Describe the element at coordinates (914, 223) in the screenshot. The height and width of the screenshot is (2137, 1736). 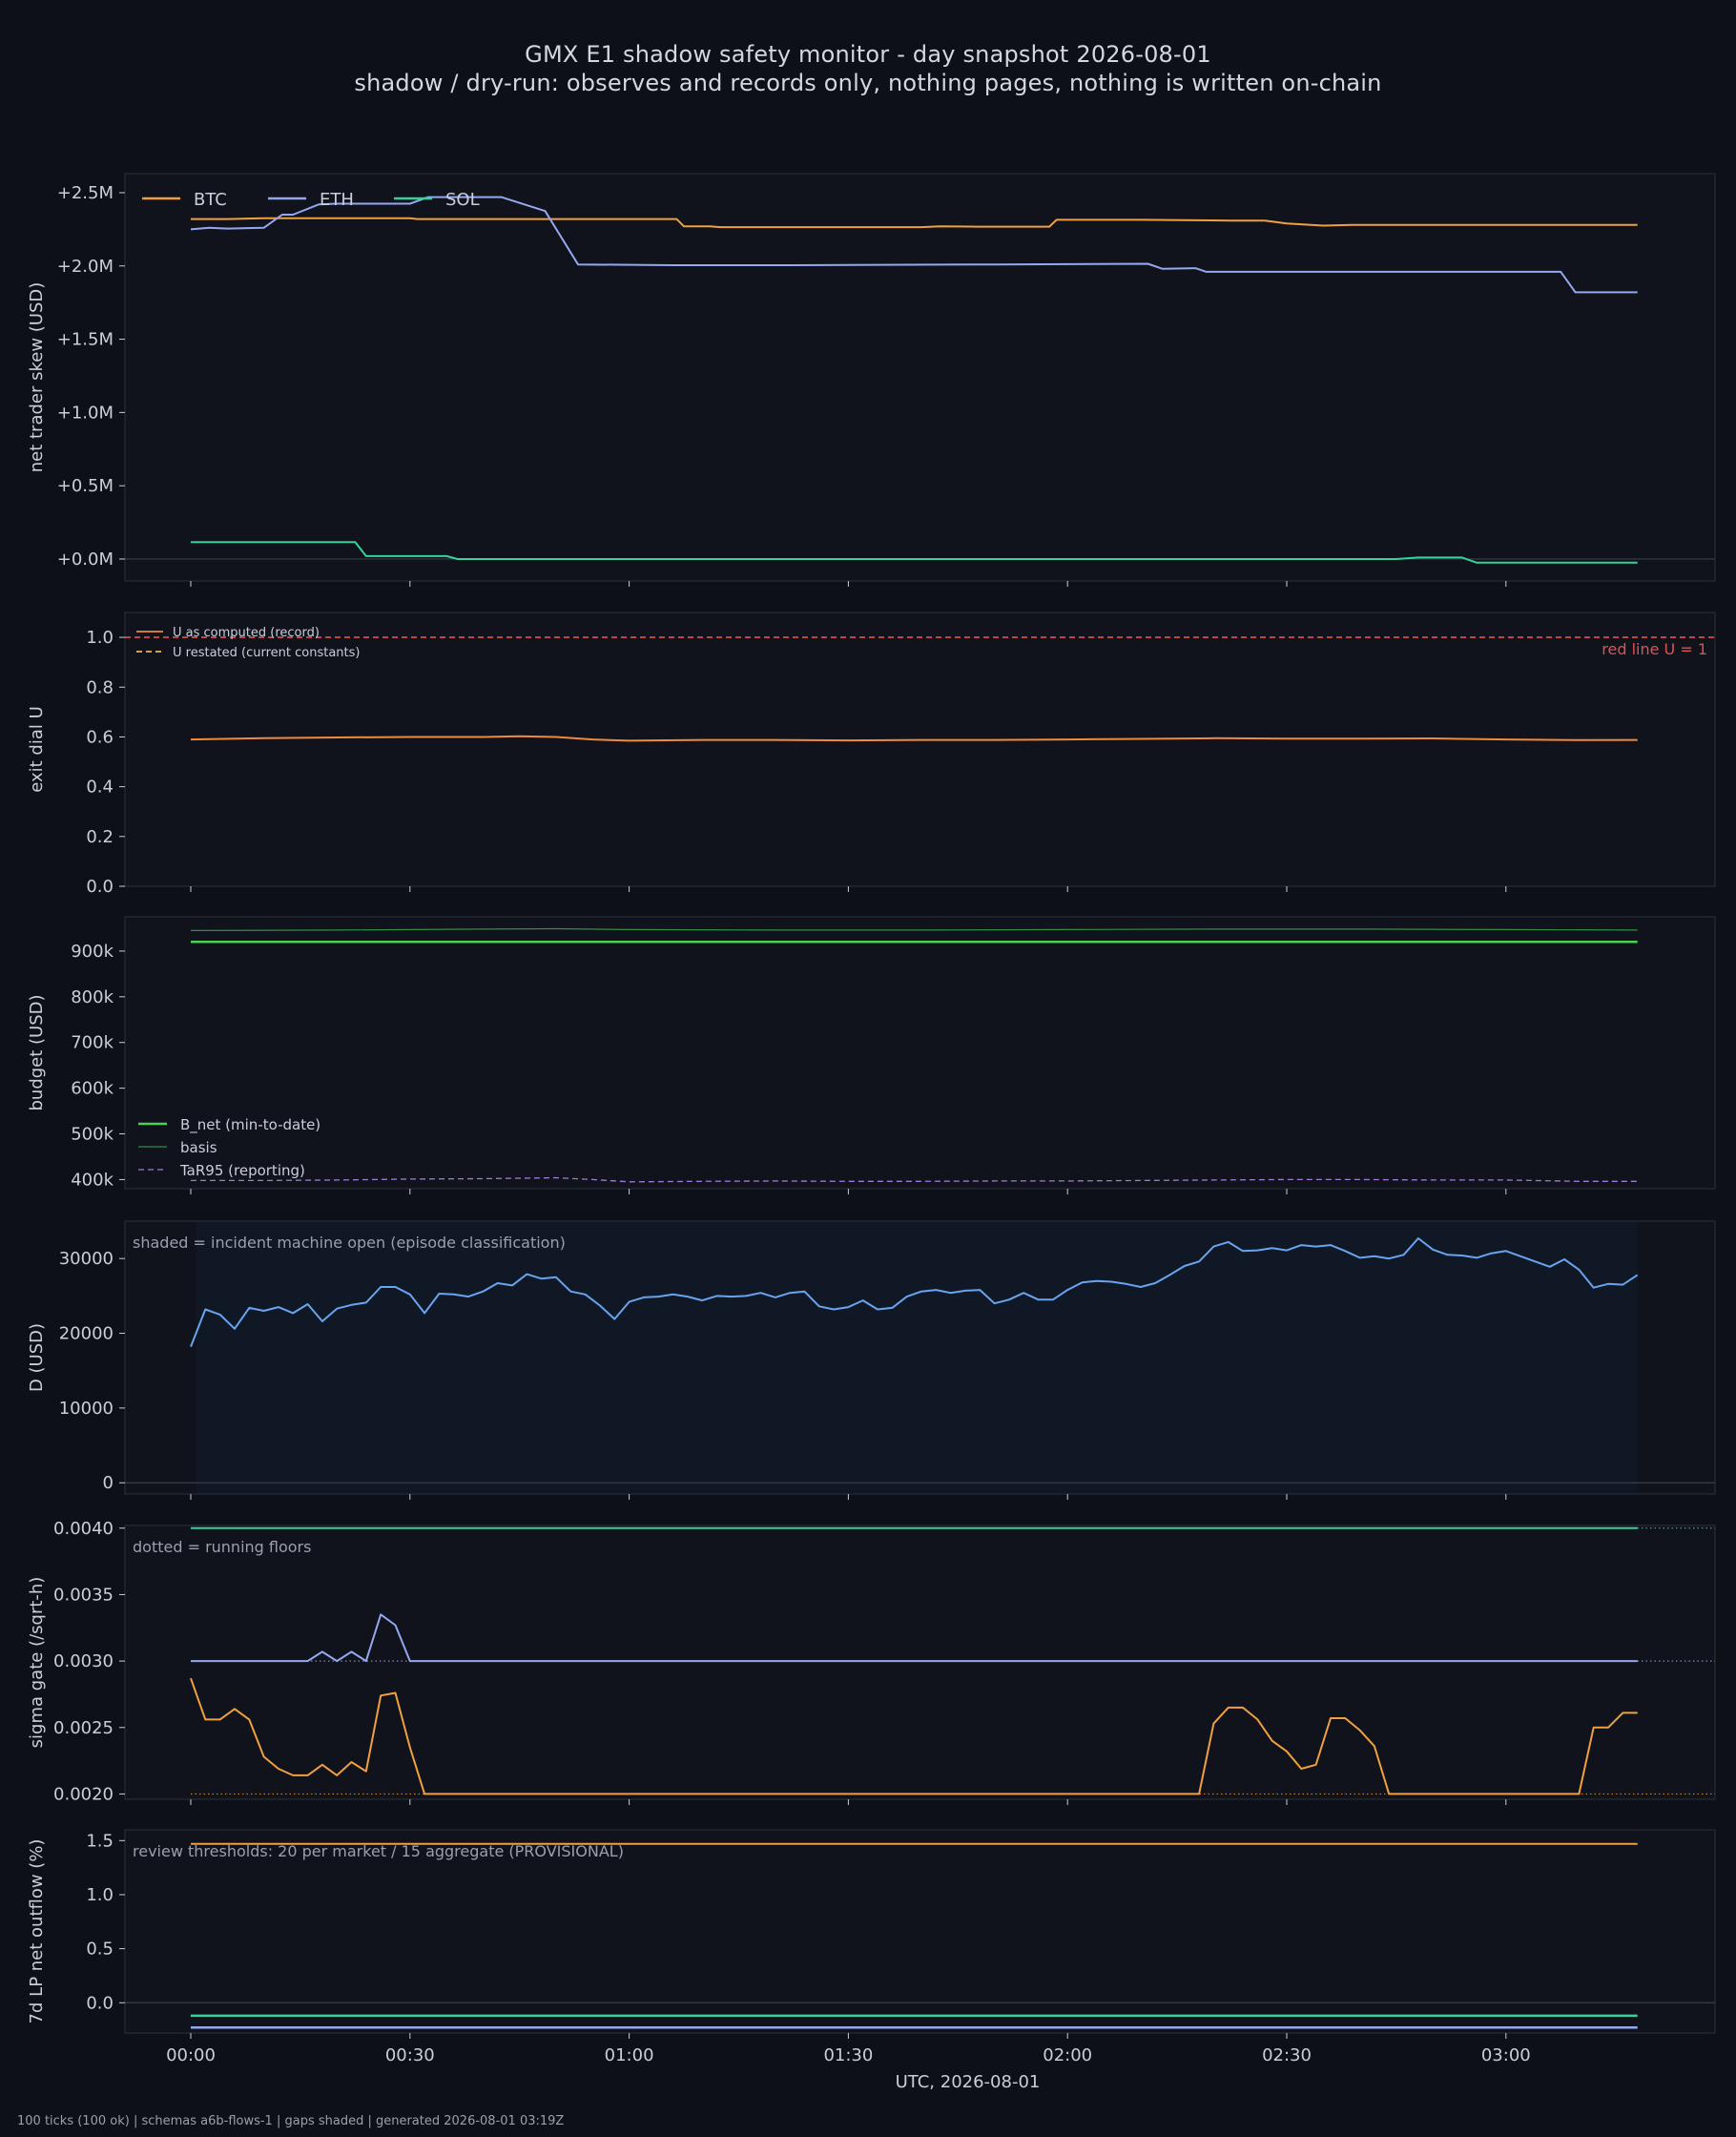
I see `series-btc` at that location.